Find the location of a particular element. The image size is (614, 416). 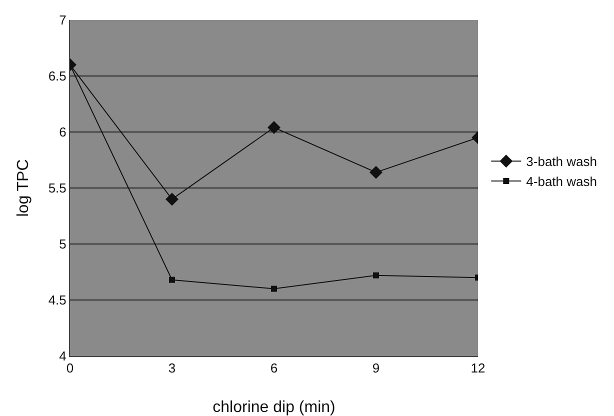

y-axis-title: log TPC is located at coordinates (23, 188).